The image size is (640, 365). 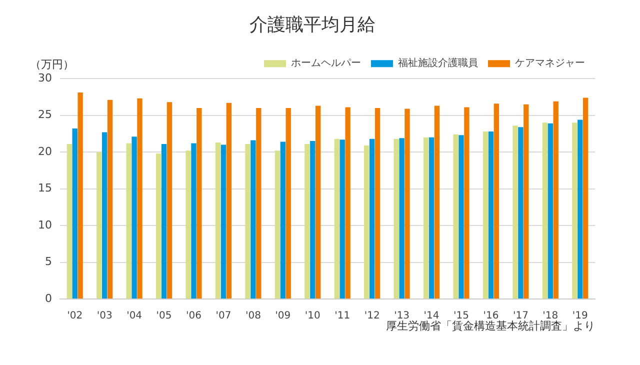 I want to click on y-tick-label: 5, so click(x=48, y=261).